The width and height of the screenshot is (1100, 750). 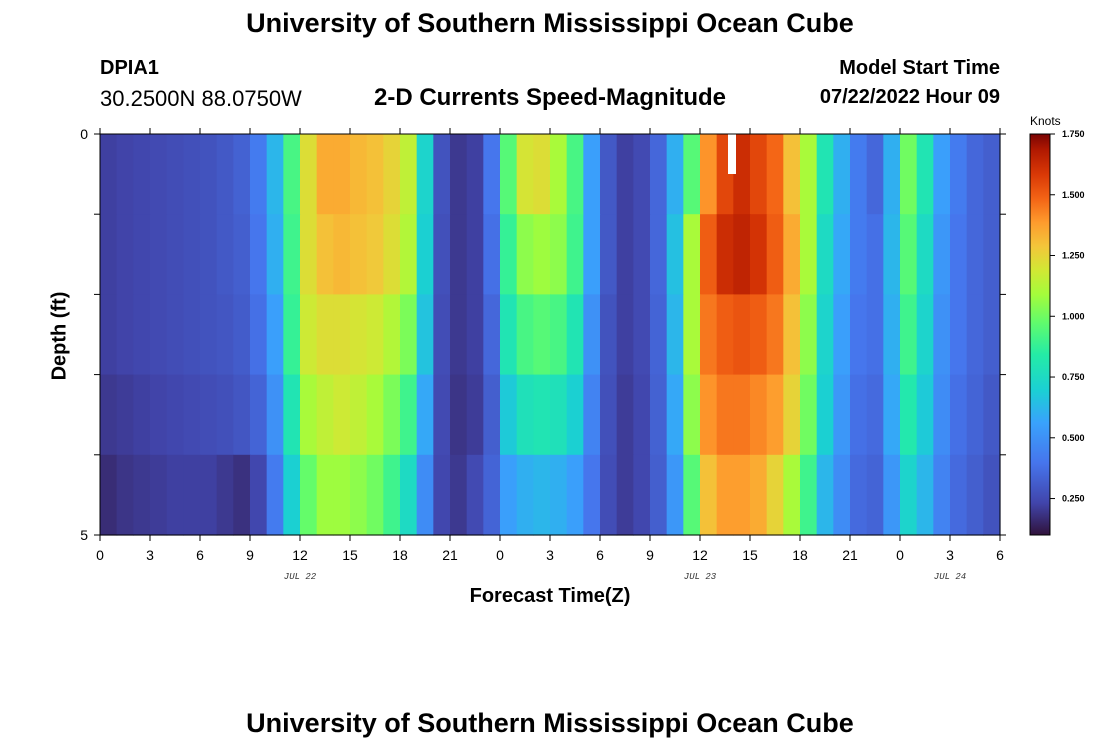 What do you see at coordinates (500, 555) in the screenshot?
I see `x-tick-label: 0` at bounding box center [500, 555].